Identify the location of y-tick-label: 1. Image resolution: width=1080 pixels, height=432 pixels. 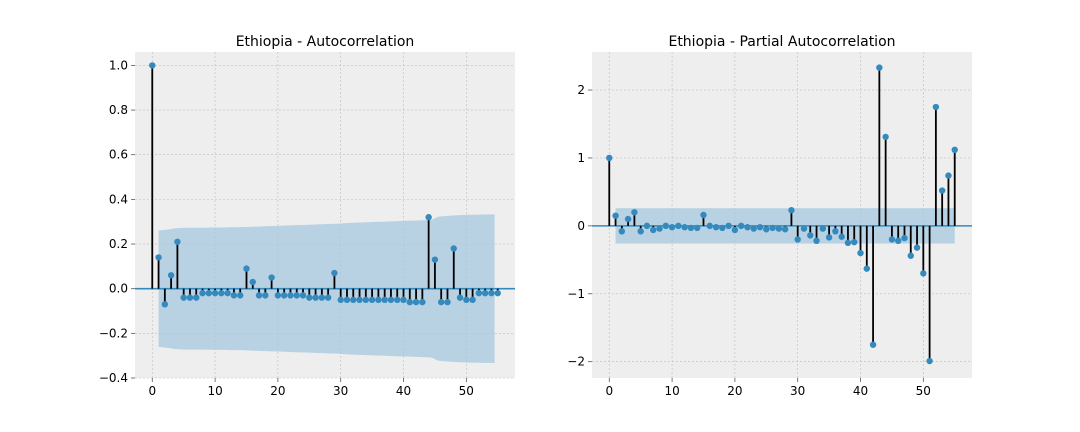
(581, 158).